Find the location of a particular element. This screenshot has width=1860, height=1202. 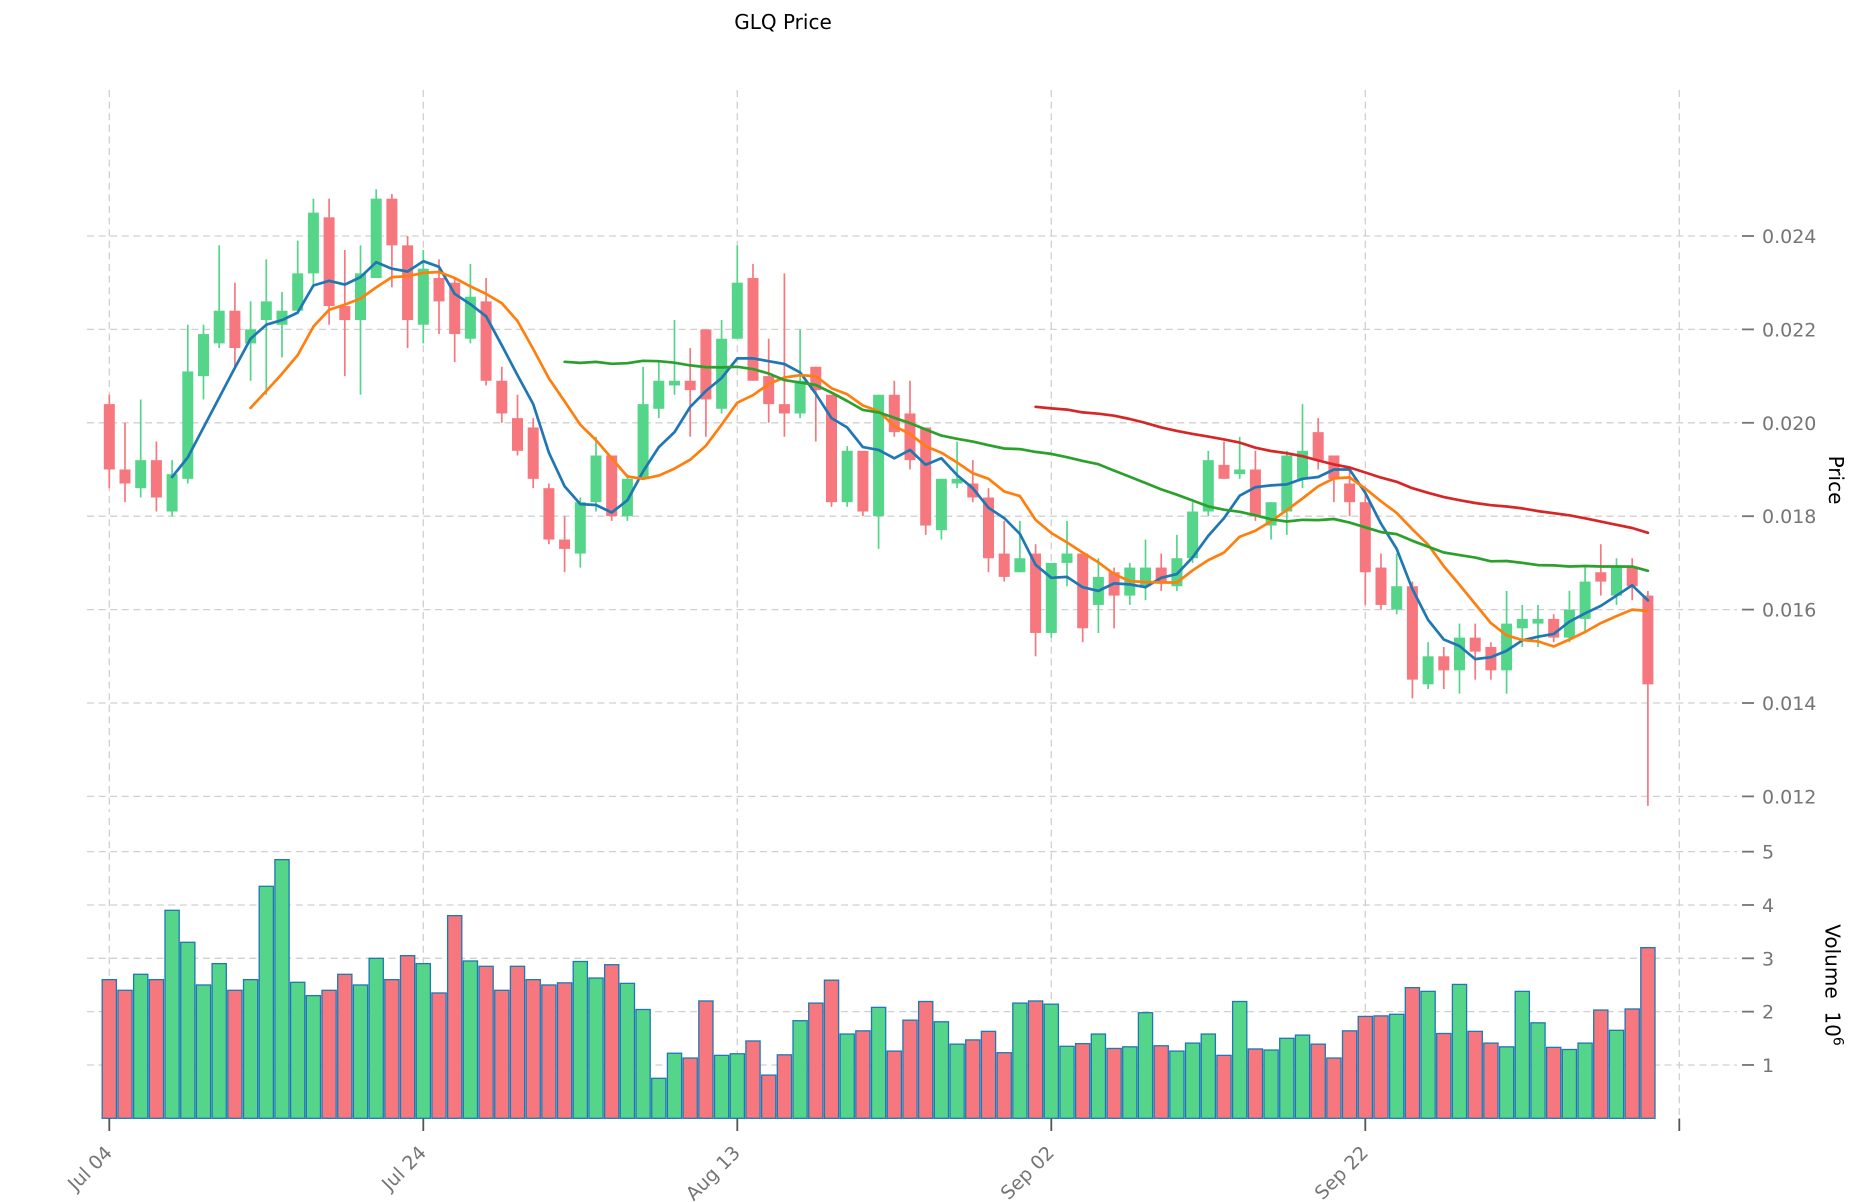

chart-title: GLQ Price is located at coordinates (783, 22).